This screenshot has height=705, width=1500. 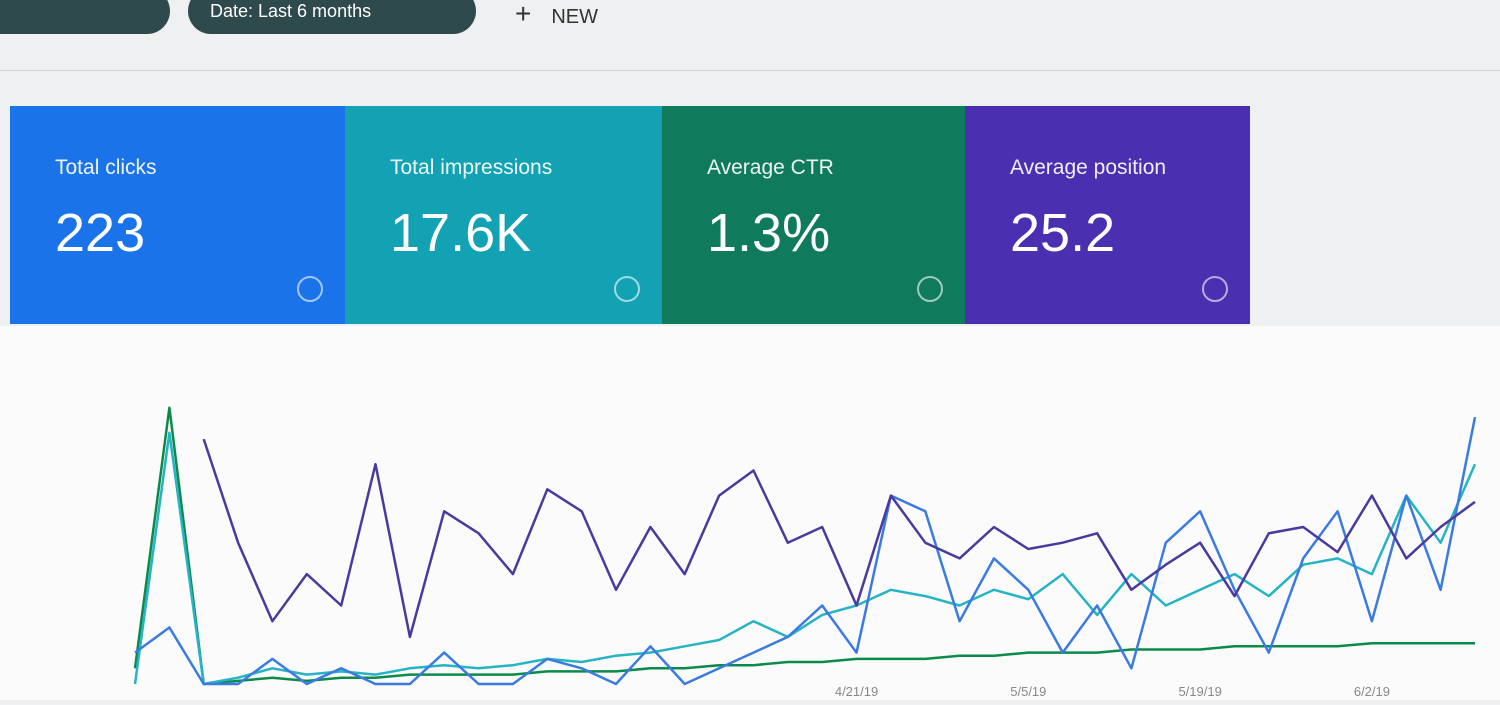 I want to click on metric-label: Average CTR, so click(x=770, y=167).